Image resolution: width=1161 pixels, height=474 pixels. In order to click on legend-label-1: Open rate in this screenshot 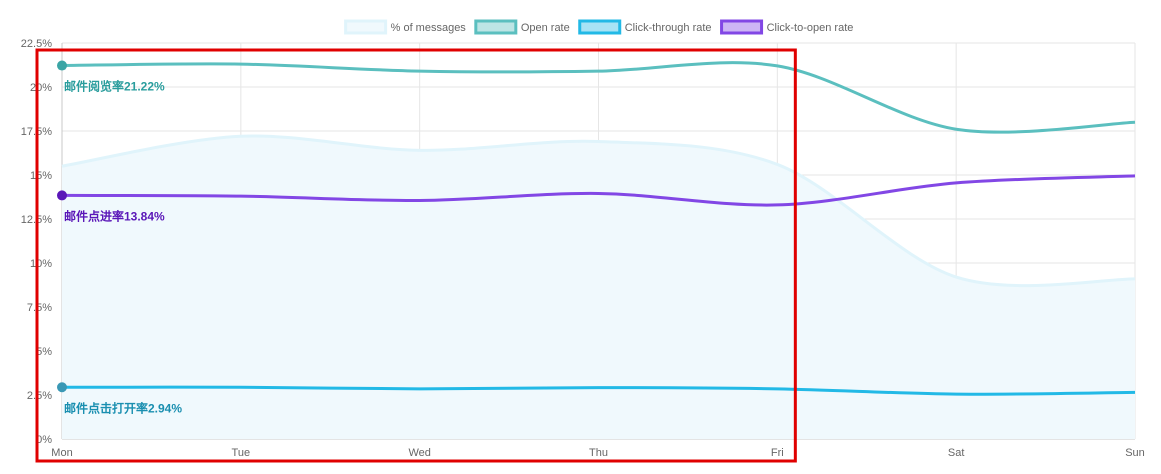, I will do `click(545, 28)`.